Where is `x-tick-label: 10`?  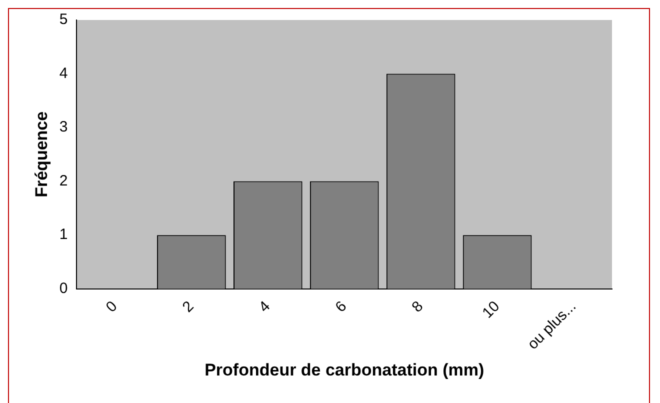 x-tick-label: 10 is located at coordinates (491, 310).